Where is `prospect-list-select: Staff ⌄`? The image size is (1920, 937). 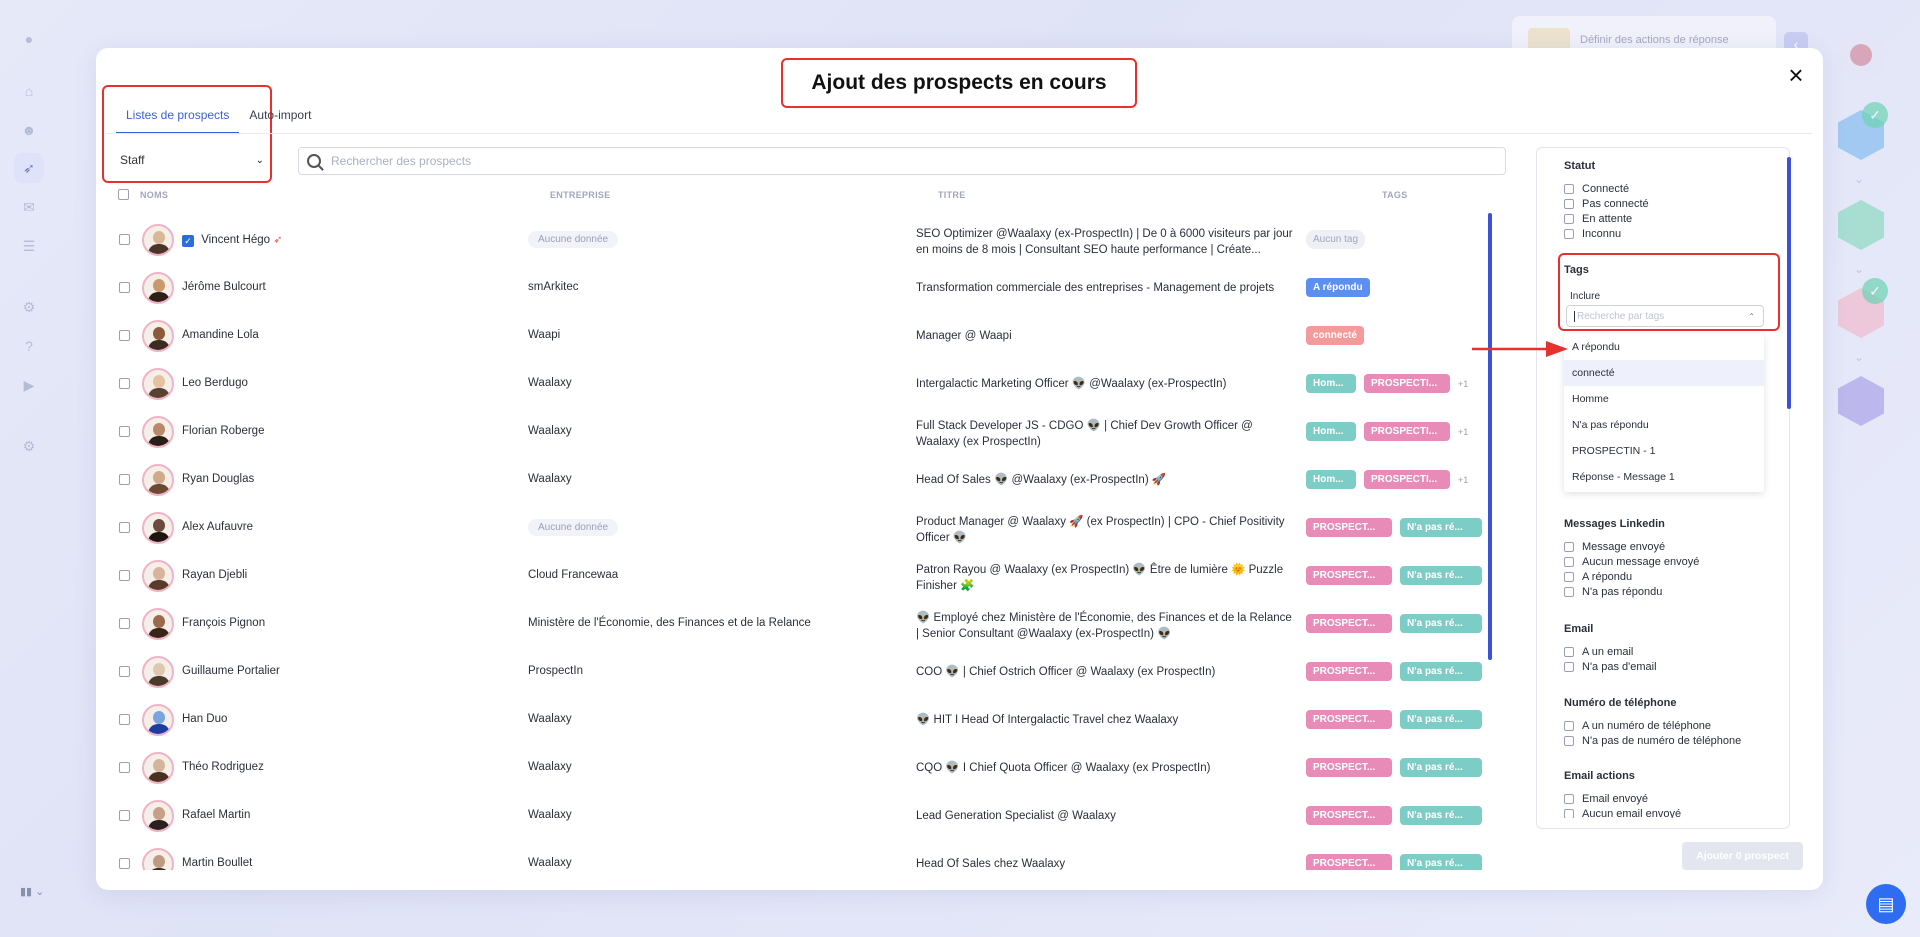
prospect-list-select: Staff ⌄ is located at coordinates (192, 160).